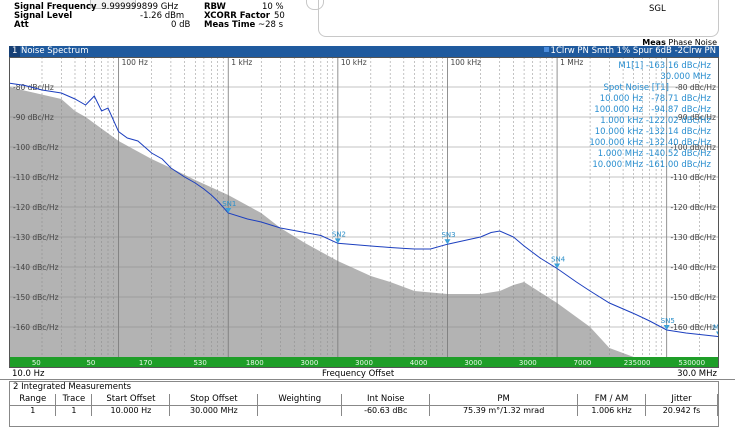  I want to click on x-tick-label: 1 MHz, so click(571, 62).